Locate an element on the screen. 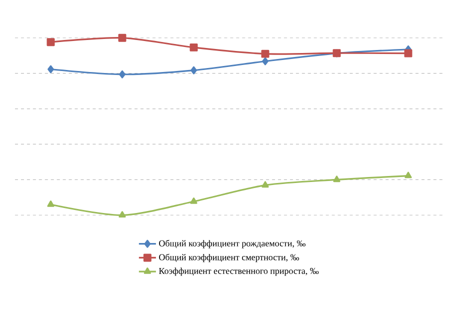 This screenshot has height=334, width=459. legend-label: Коэффициент естественного прироста, ‰ is located at coordinates (238, 272).